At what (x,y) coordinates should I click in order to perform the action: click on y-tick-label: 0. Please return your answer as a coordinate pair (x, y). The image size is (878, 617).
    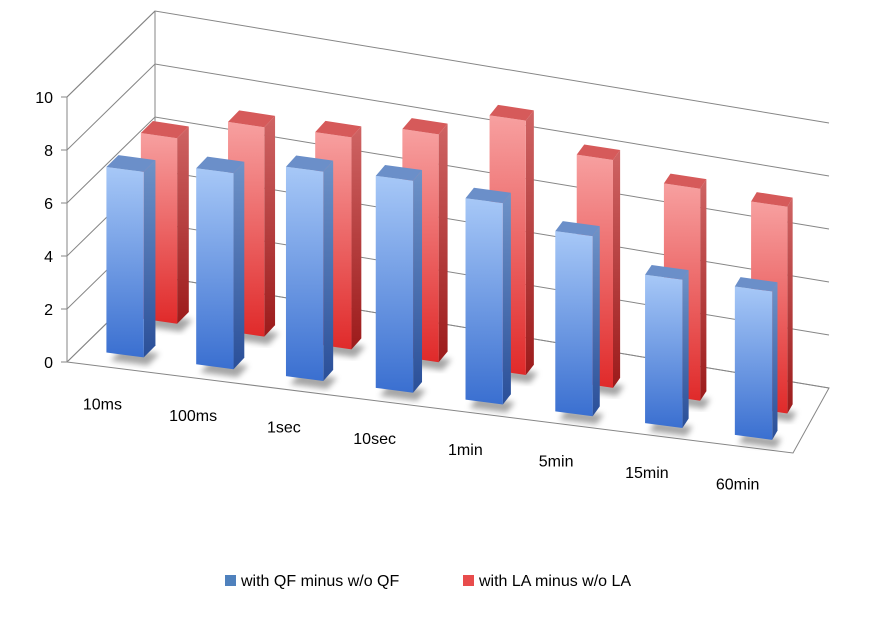
    Looking at the image, I should click on (48, 363).